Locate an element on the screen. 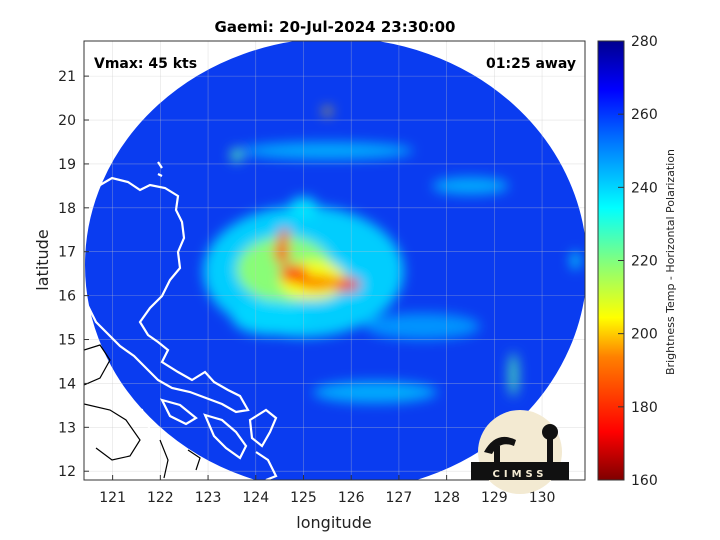 The width and height of the screenshot is (720, 540). cimss-logo: CIMSS is located at coordinates (520, 452).